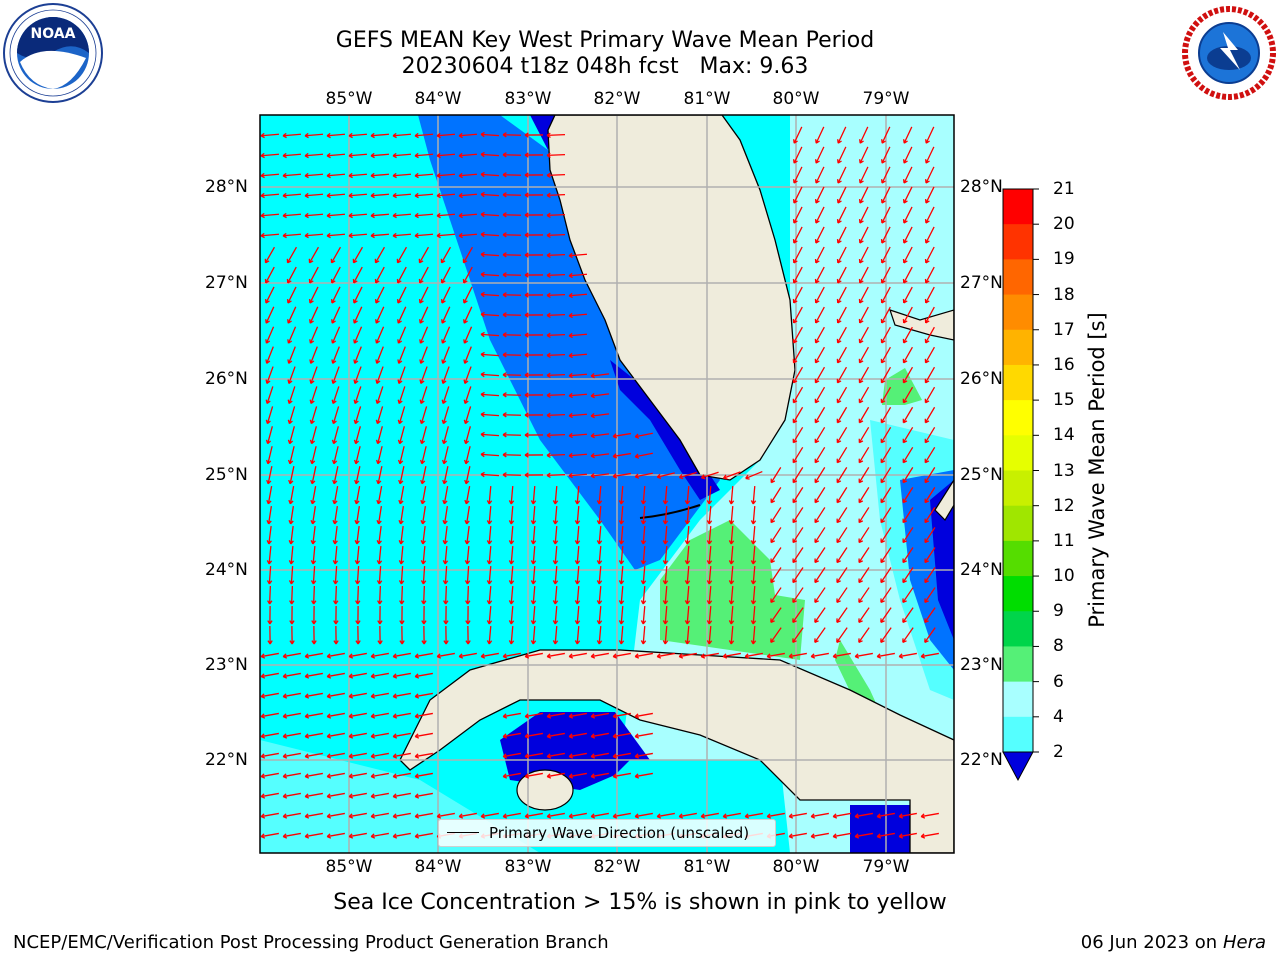 The width and height of the screenshot is (1280, 960). I want to click on lat-label-left: 24°N, so click(226, 570).